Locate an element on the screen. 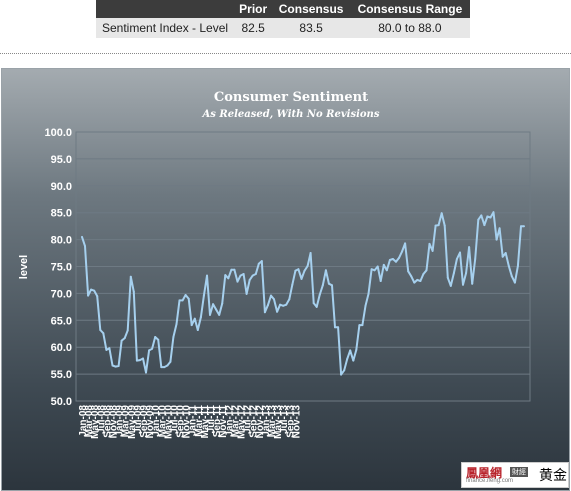 The width and height of the screenshot is (571, 491). watermark-brand: 鳳凰網 is located at coordinates (484, 473).